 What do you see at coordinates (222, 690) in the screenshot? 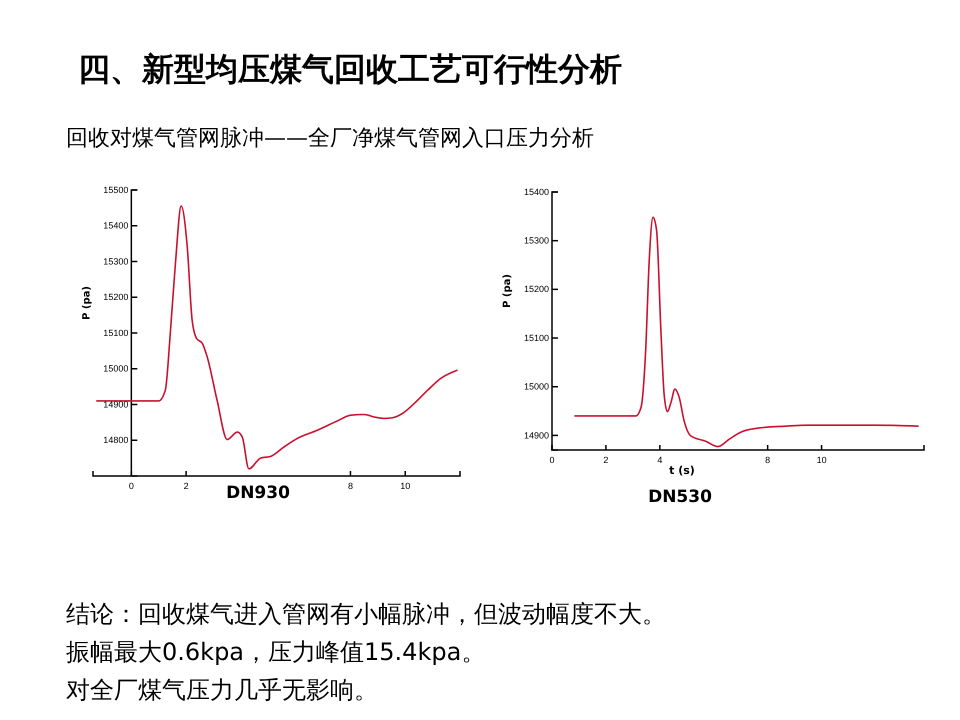
I see `text: 对全厂煤气压力几乎无影响。` at bounding box center [222, 690].